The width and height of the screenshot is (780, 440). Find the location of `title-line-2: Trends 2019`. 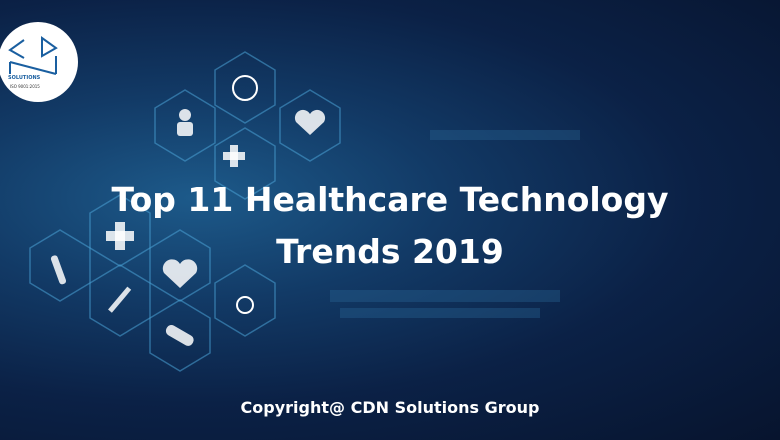

title-line-2: Trends 2019 is located at coordinates (390, 251).